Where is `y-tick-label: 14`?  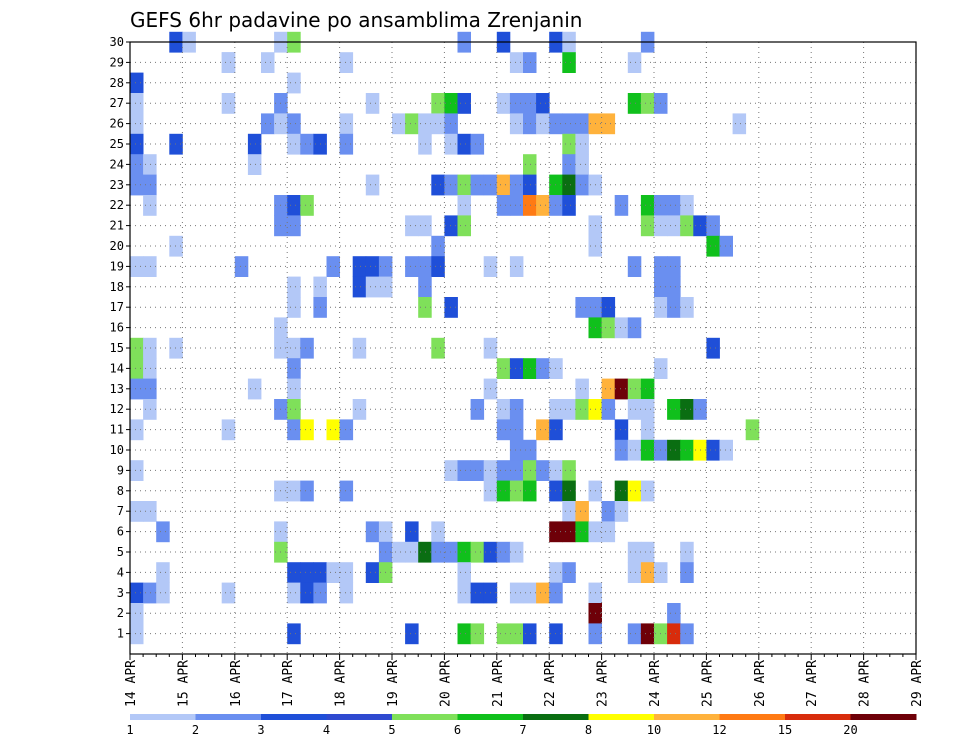
y-tick-label: 14 is located at coordinates (117, 368).